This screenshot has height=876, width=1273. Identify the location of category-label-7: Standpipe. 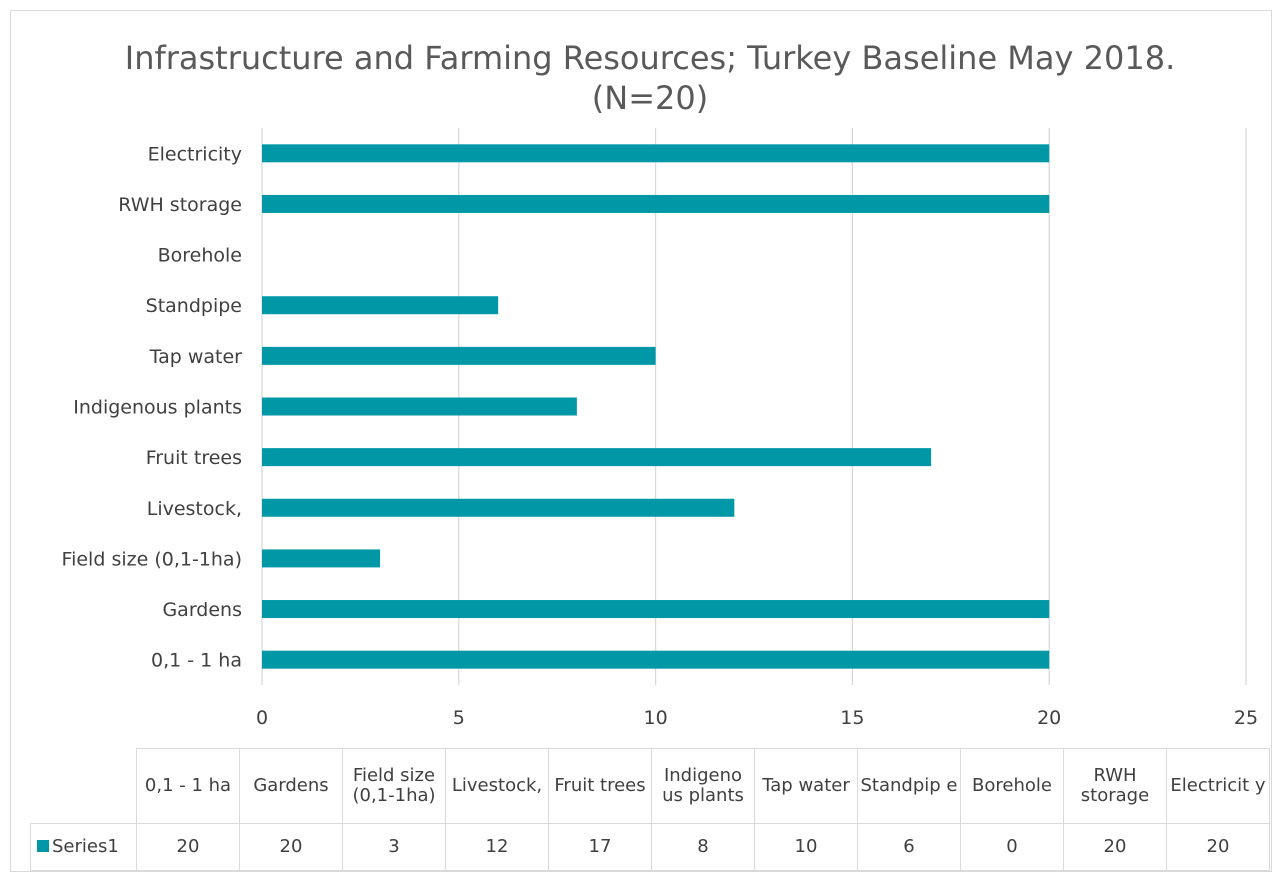
(194, 306).